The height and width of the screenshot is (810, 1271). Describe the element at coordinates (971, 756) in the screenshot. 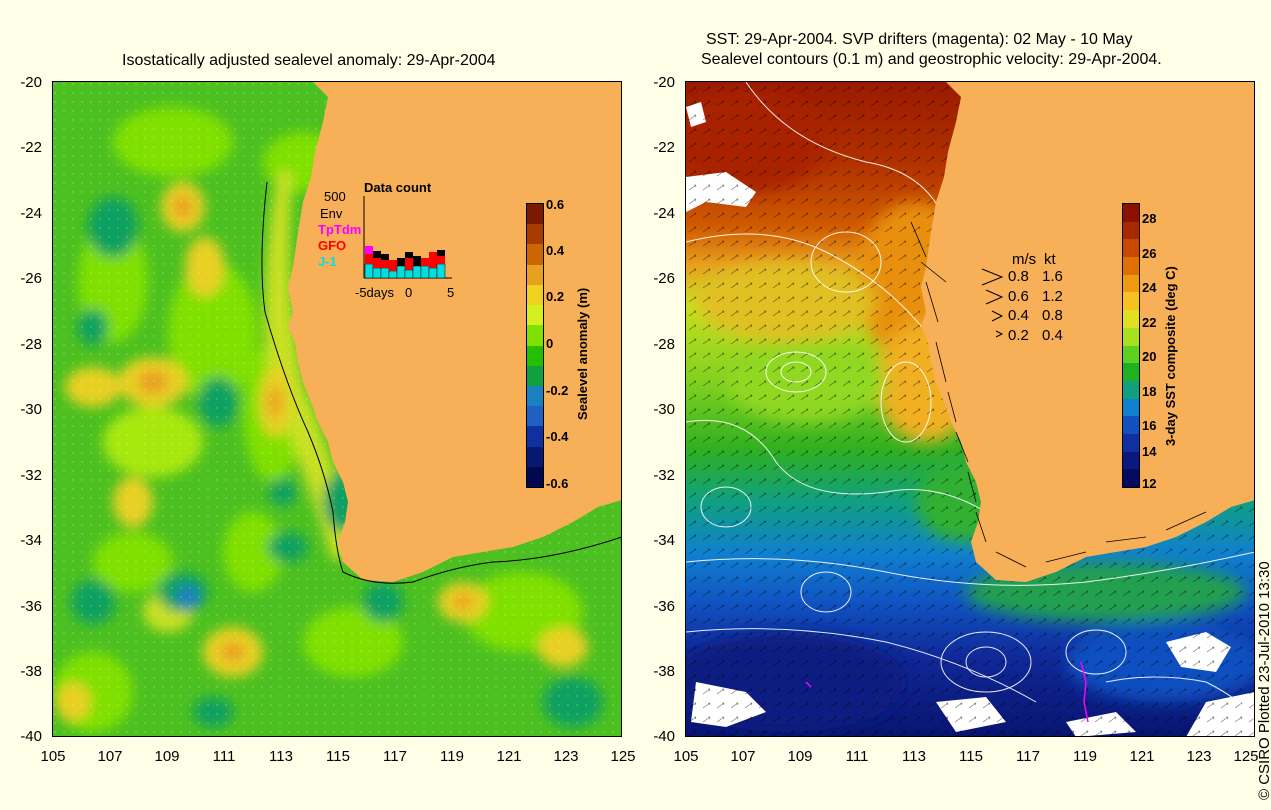

I see `right-x-tick: 115` at that location.